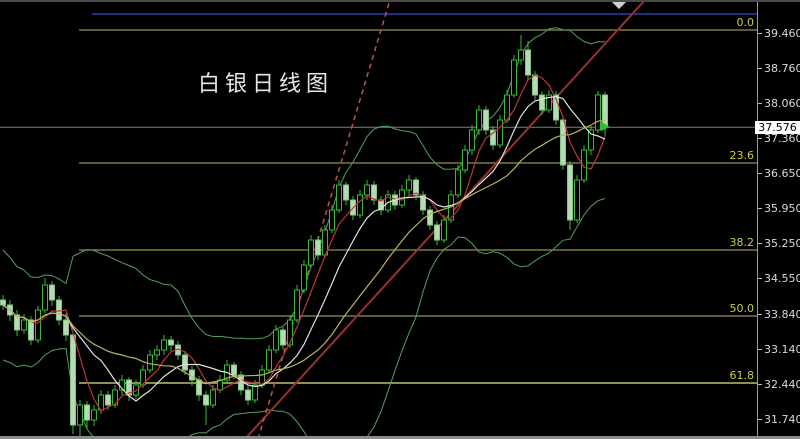 The image size is (800, 439). What do you see at coordinates (782, 278) in the screenshot?
I see `price-axis-label: 34.550` at bounding box center [782, 278].